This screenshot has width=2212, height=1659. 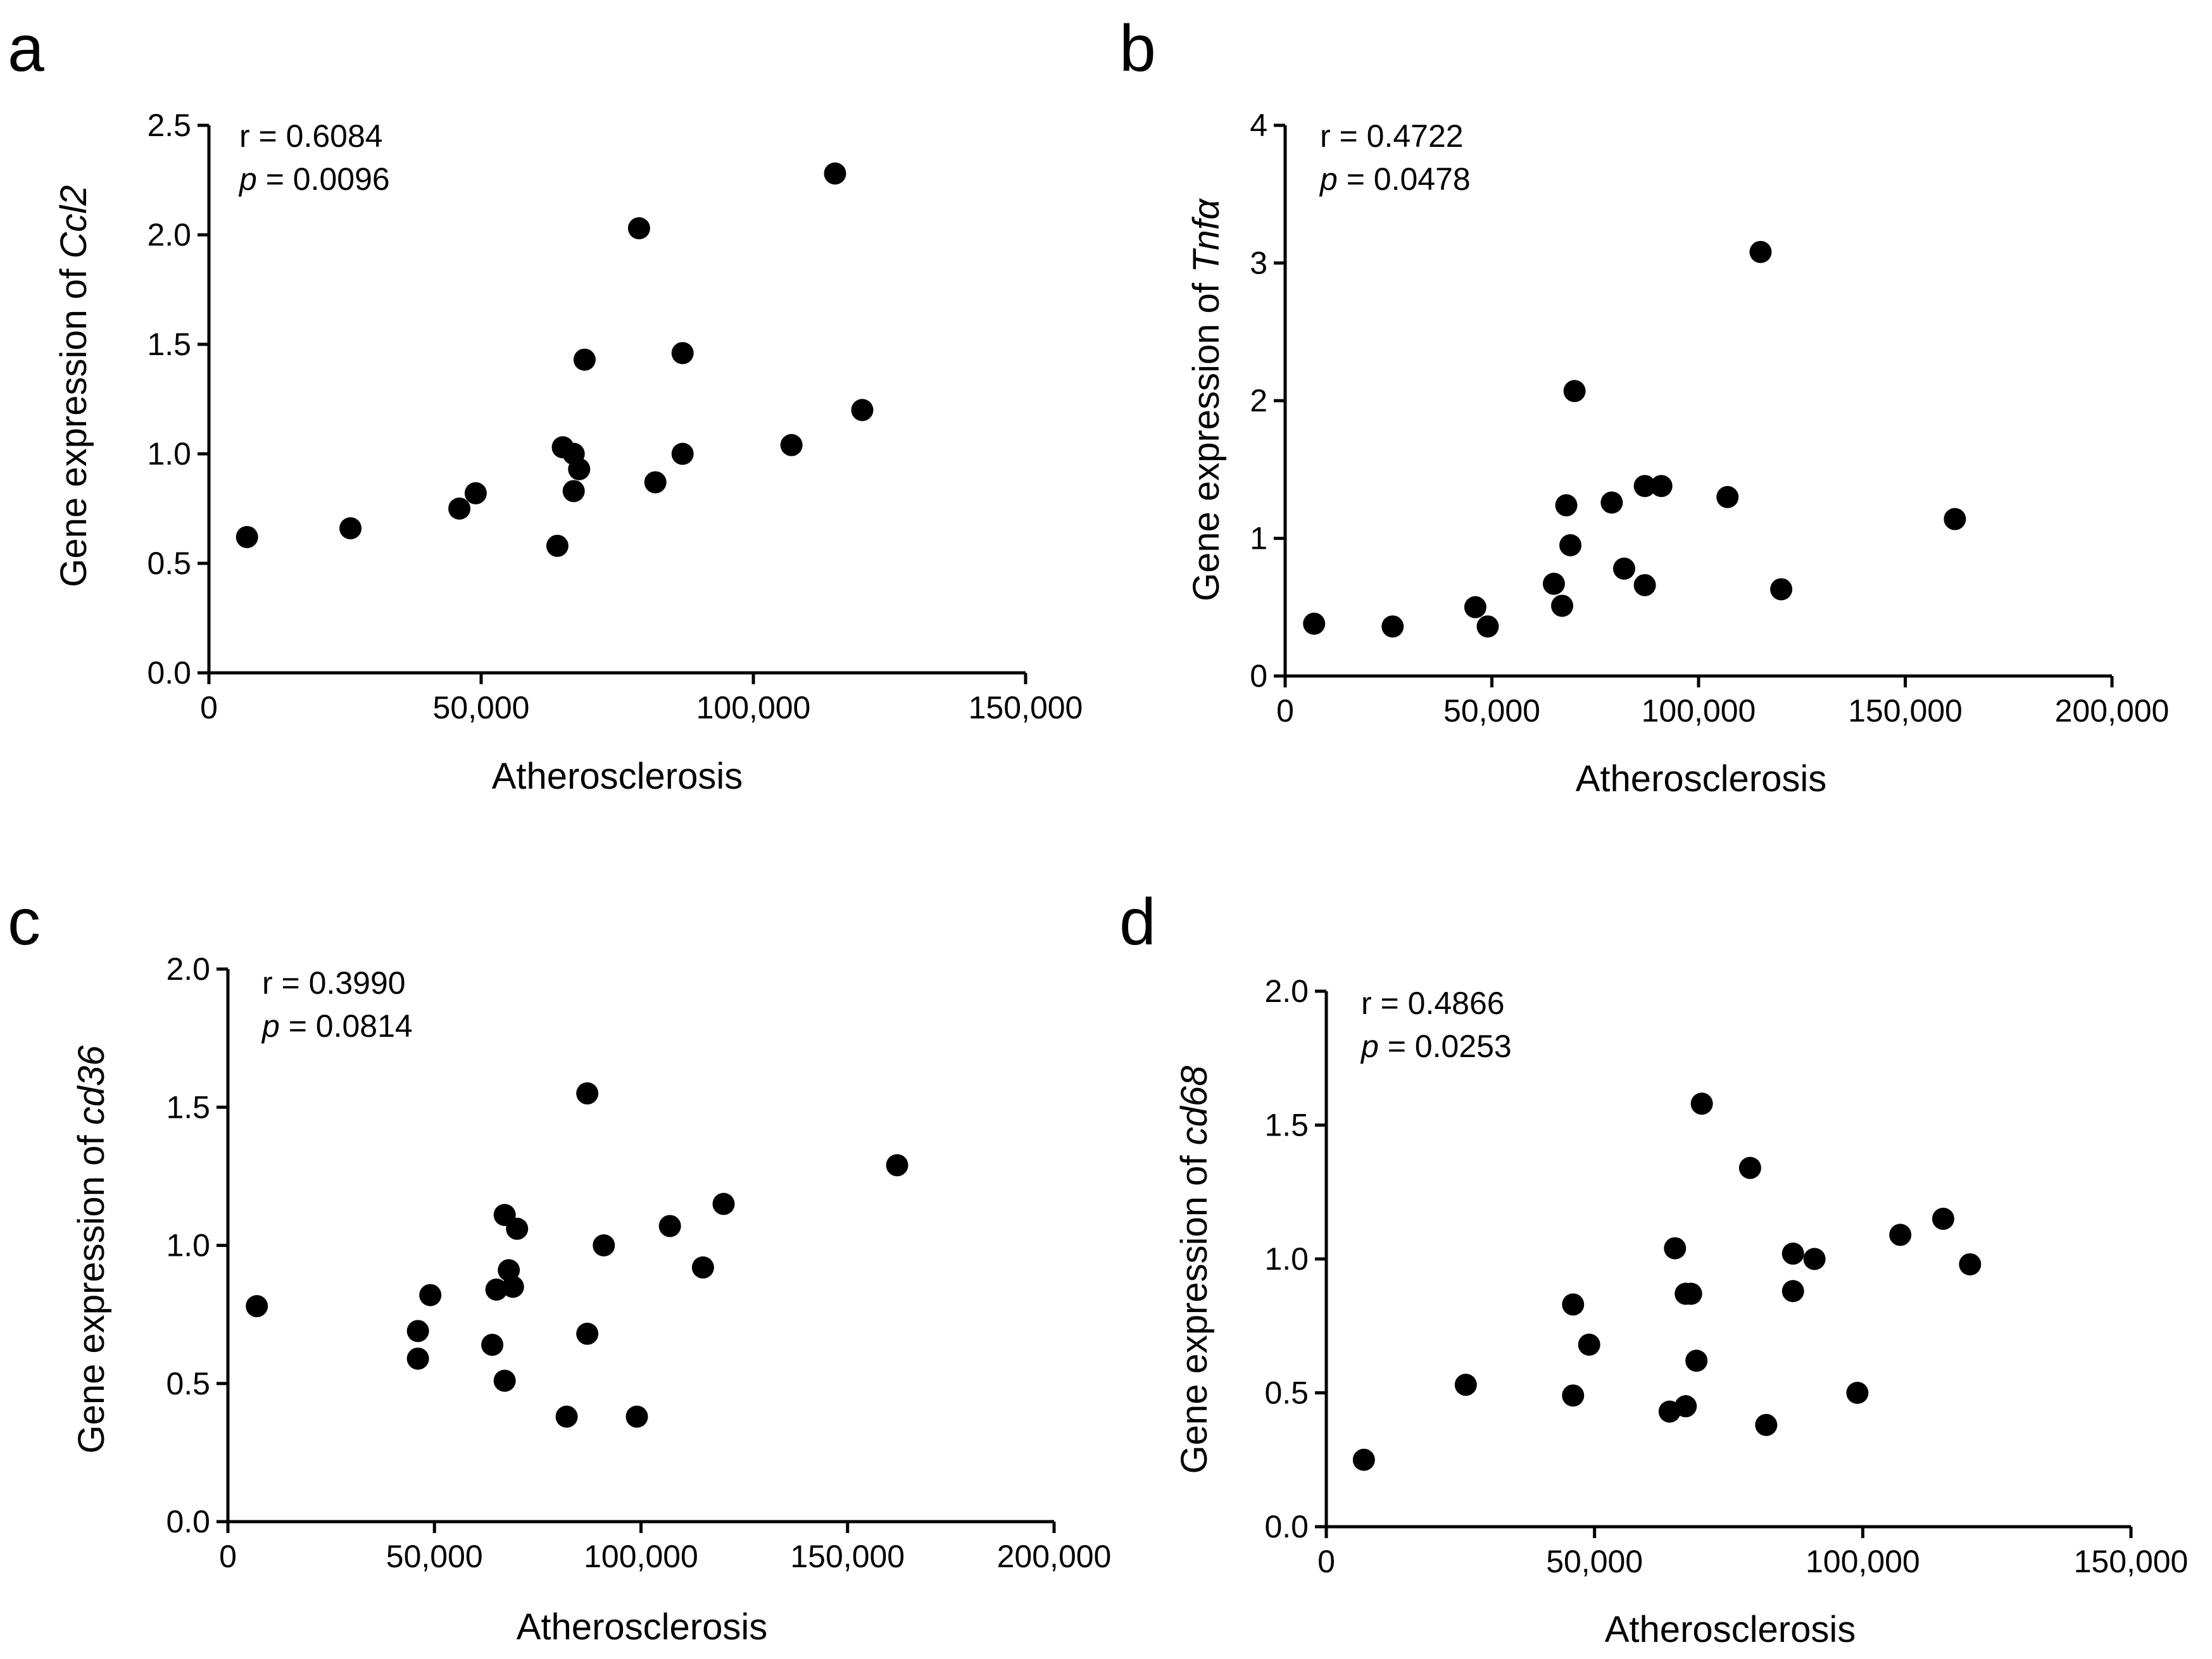 I want to click on p-number: = 0.0814, so click(x=346, y=1026).